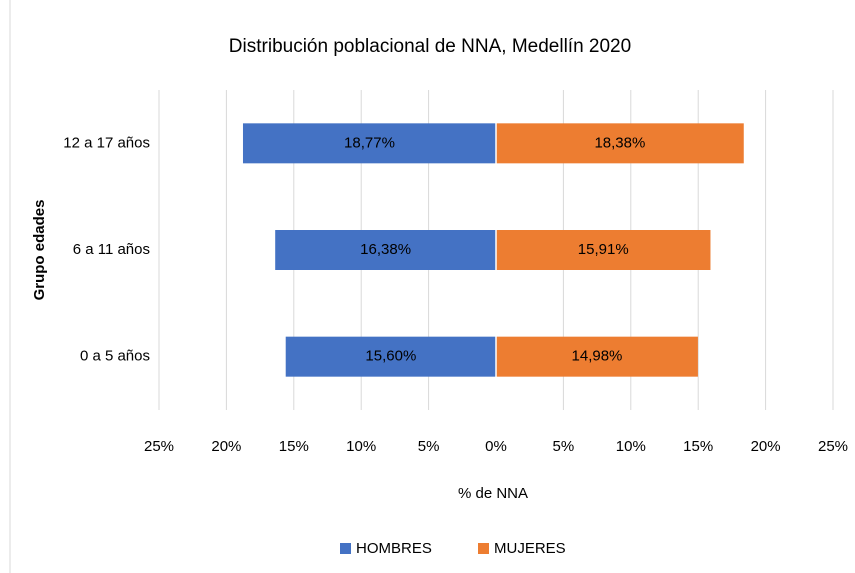 The width and height of the screenshot is (855, 573). What do you see at coordinates (394, 548) in the screenshot?
I see `legend-label: HOMBRES` at bounding box center [394, 548].